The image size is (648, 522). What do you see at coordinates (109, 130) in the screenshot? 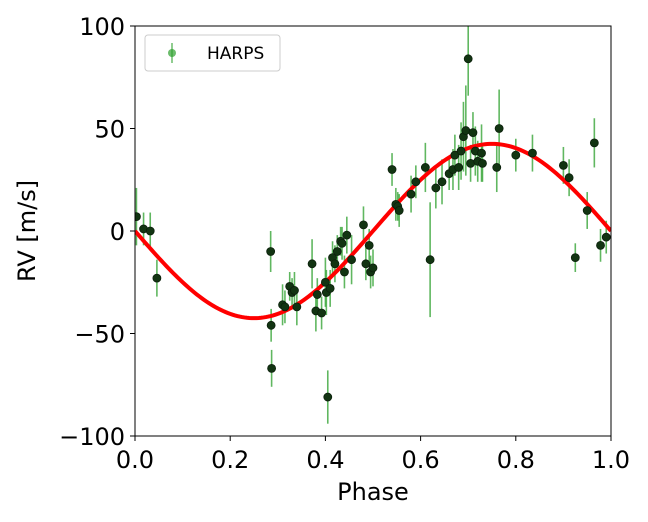
I see `y-tick-label: 50` at bounding box center [109, 130].